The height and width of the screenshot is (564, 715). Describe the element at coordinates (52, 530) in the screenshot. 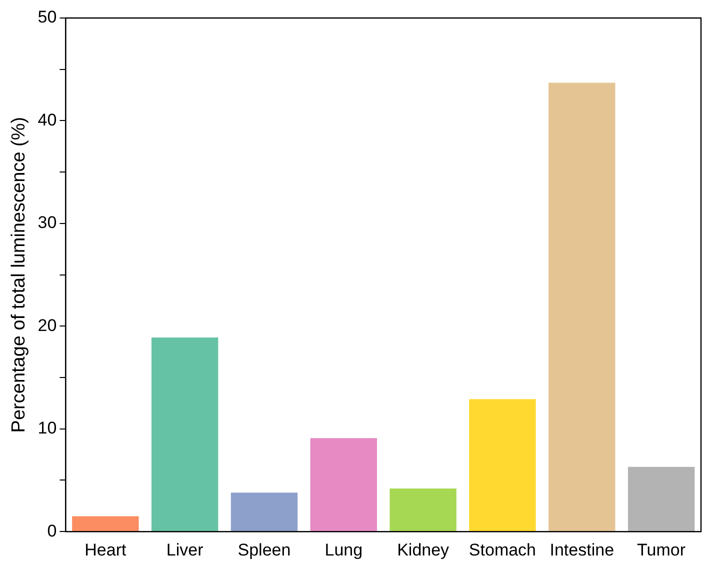

I see `y-tick-label: 0` at that location.